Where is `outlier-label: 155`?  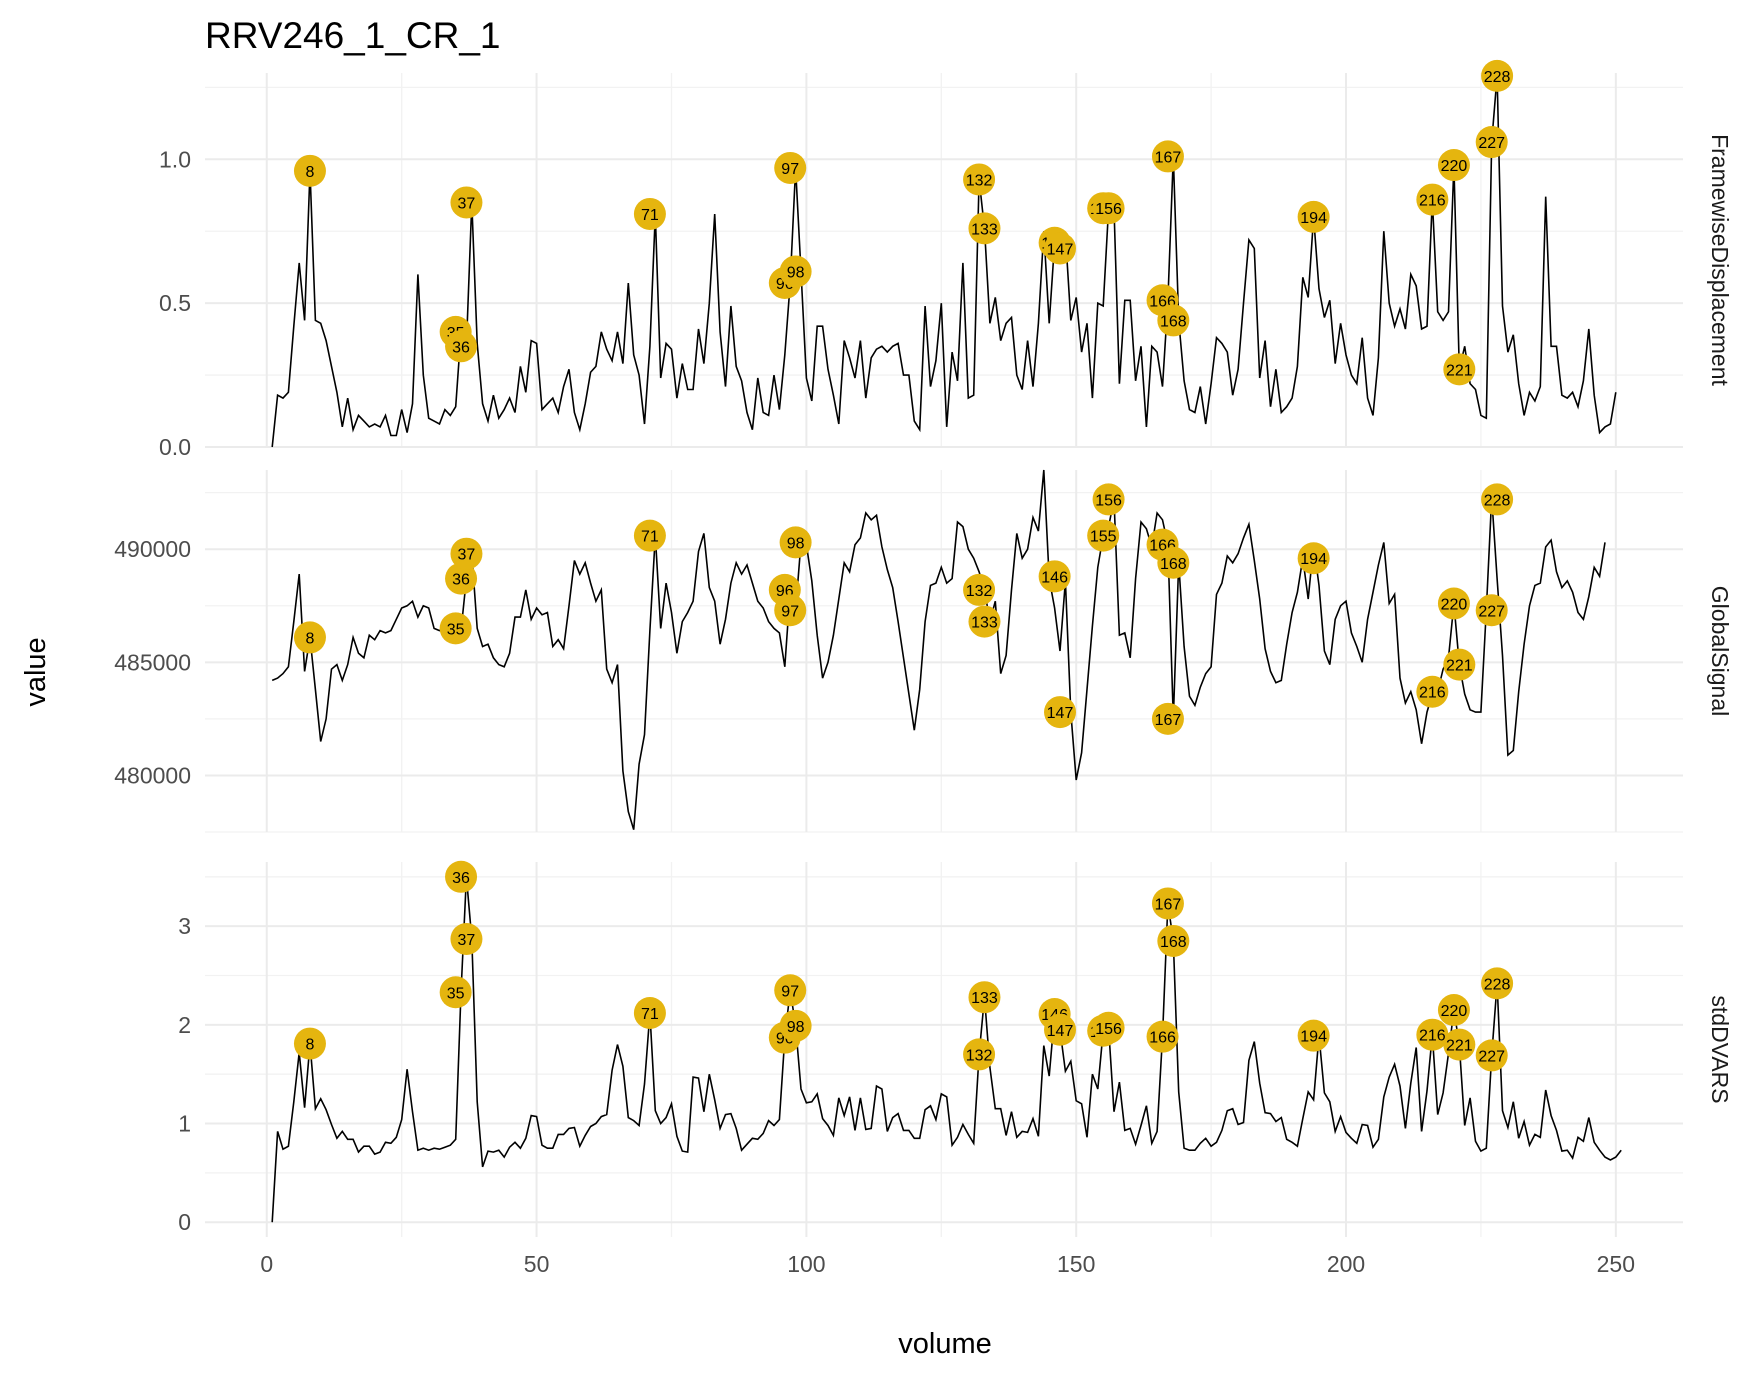 outlier-label: 155 is located at coordinates (1103, 537).